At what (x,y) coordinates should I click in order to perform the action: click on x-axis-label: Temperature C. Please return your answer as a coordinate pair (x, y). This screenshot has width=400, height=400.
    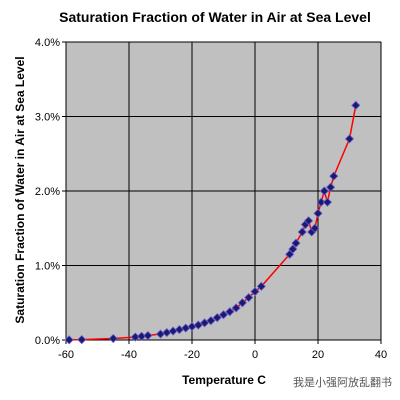
    Looking at the image, I should click on (224, 380).